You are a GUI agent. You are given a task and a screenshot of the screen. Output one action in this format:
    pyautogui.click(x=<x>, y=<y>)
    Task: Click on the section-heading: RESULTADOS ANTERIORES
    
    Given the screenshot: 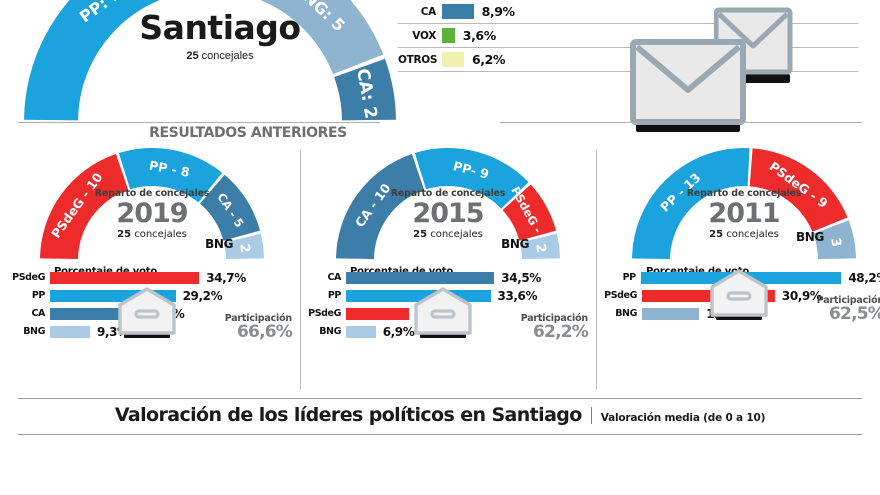 What is the action you would take?
    pyautogui.click(x=248, y=133)
    